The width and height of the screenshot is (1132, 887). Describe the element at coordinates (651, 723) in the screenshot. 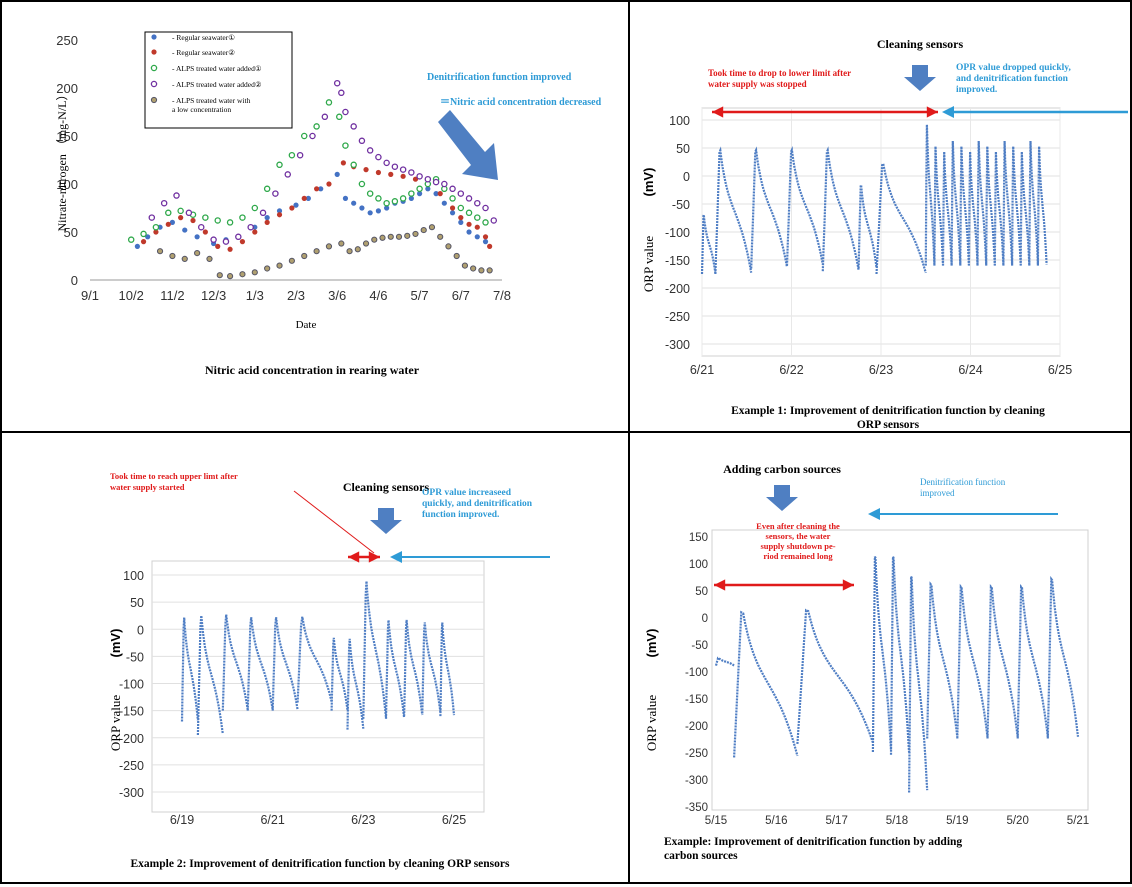

I see `y-axis-label: ORP value` at that location.